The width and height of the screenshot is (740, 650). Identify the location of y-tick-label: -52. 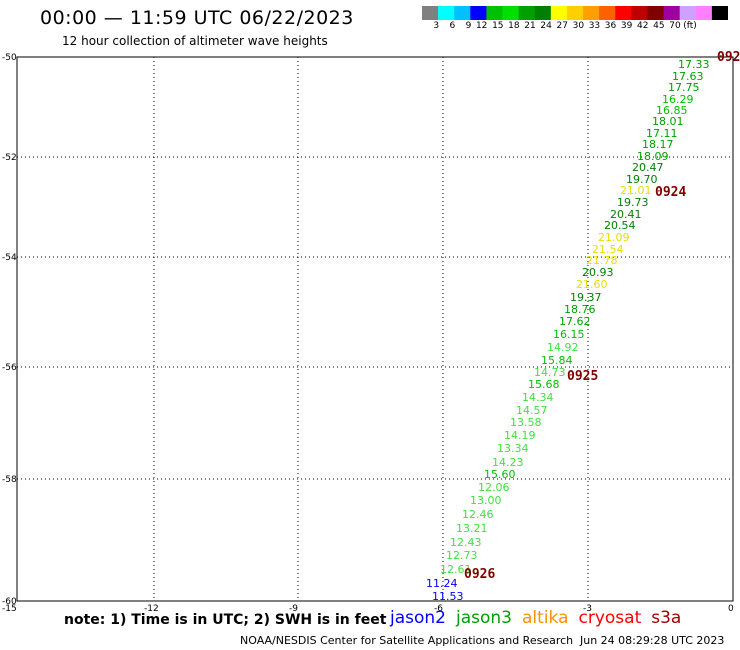
(9, 158).